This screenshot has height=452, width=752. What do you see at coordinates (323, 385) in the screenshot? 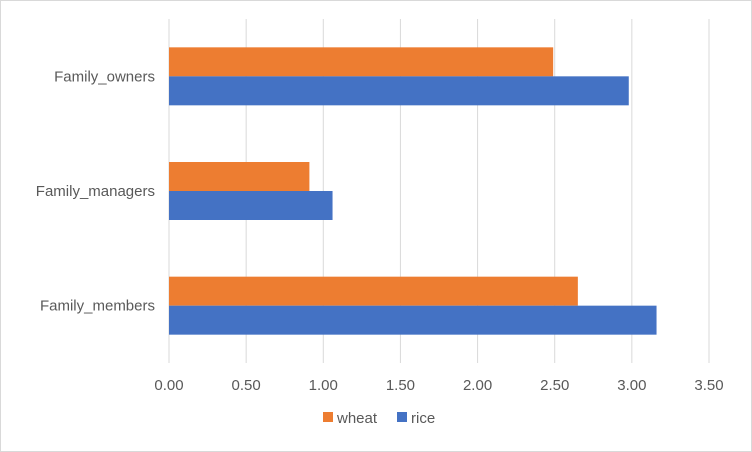
I see `x-tick-label: 1.00` at bounding box center [323, 385].